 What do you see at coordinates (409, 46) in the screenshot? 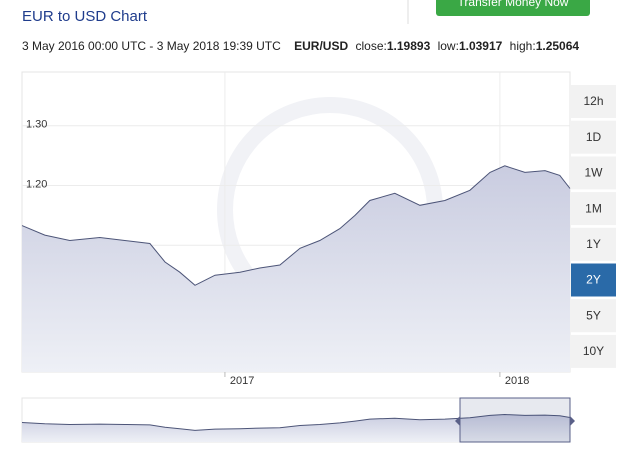
I see `close-value: 1.19893` at bounding box center [409, 46].